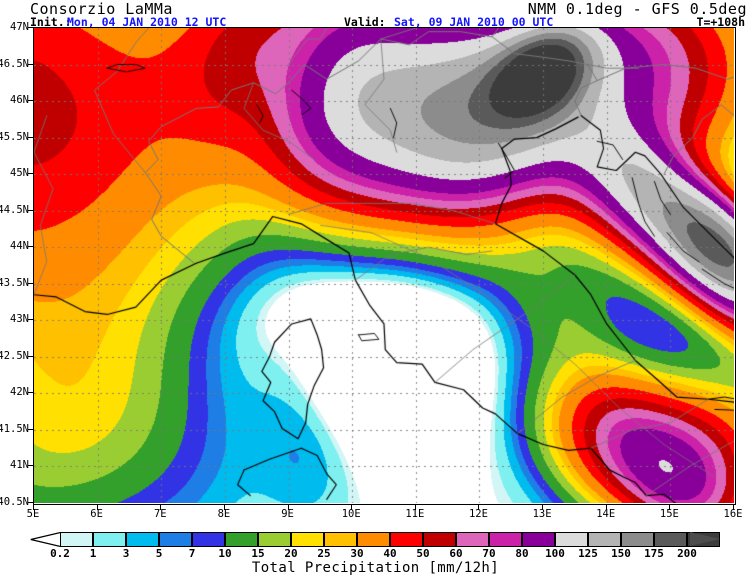 Image resolution: width=751 pixels, height=580 pixels. Describe the element at coordinates (14, 428) in the screenshot. I see `latitude-tick-label: 41.5N` at that location.